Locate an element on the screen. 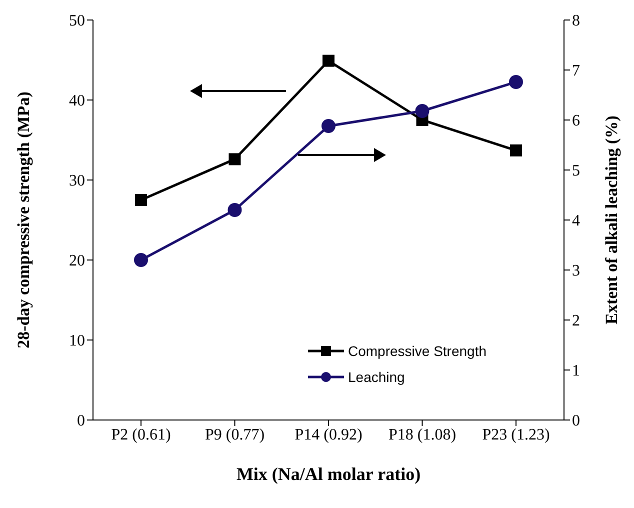 Image resolution: width=634 pixels, height=508 pixels. x-tick-label: P18 (1.08) is located at coordinates (422, 435).